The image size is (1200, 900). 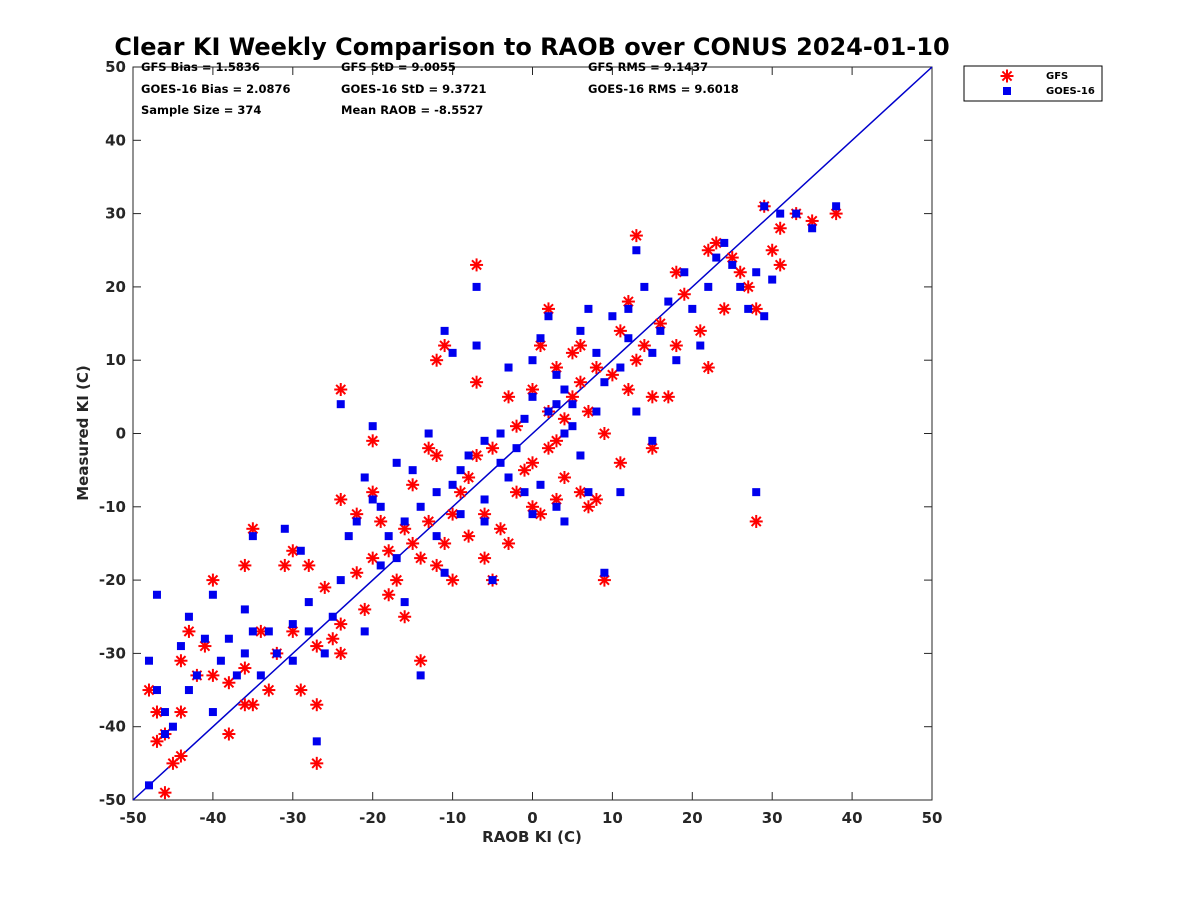 What do you see at coordinates (932, 818) in the screenshot?
I see `x-tick-label: 50` at bounding box center [932, 818].